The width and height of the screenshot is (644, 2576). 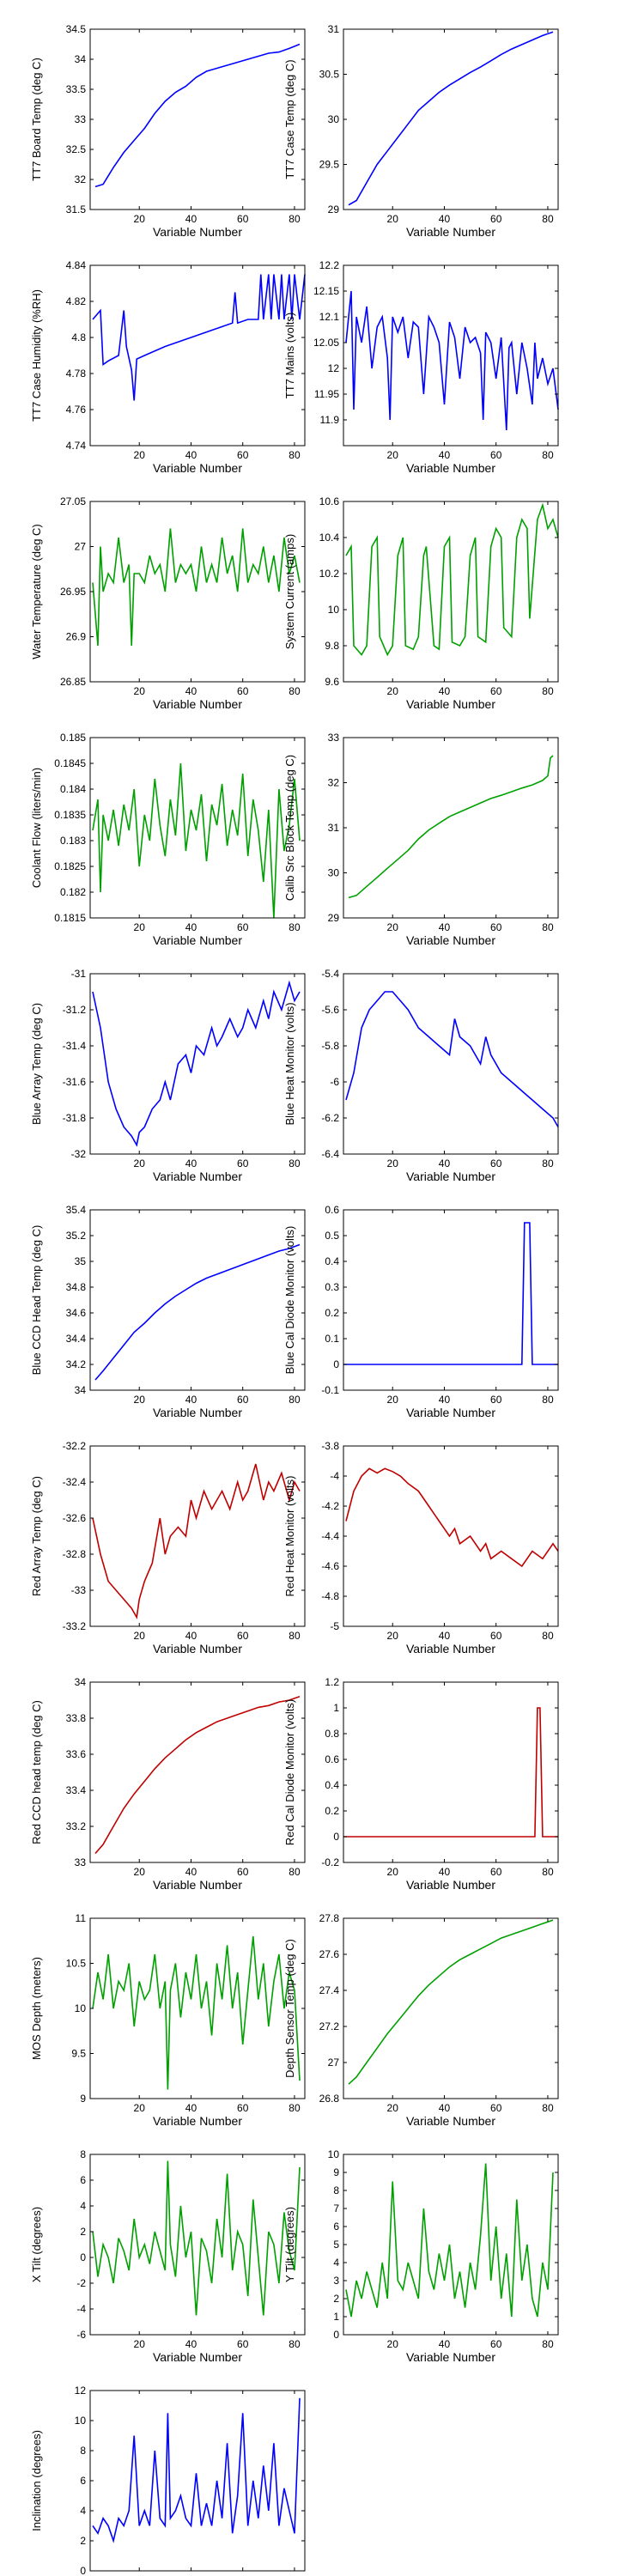 What do you see at coordinates (330, 1536) in the screenshot?
I see `y-tick-label: -4.4` at bounding box center [330, 1536].